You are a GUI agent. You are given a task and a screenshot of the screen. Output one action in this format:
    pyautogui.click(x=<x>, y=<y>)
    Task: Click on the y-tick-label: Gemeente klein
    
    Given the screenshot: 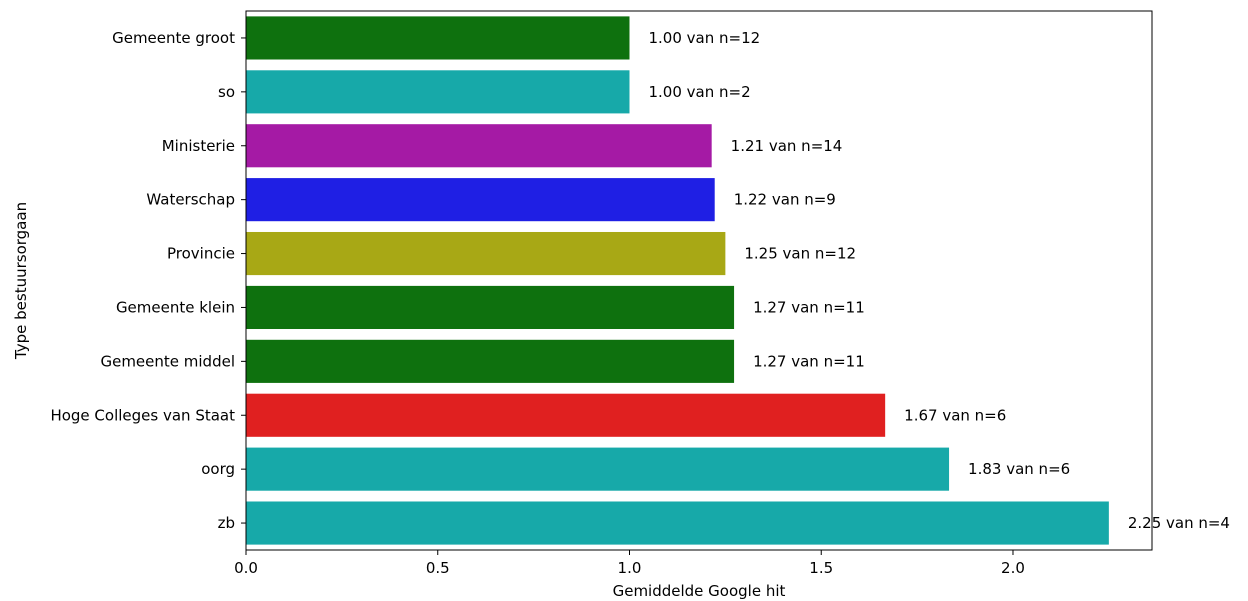 What is the action you would take?
    pyautogui.click(x=175, y=307)
    